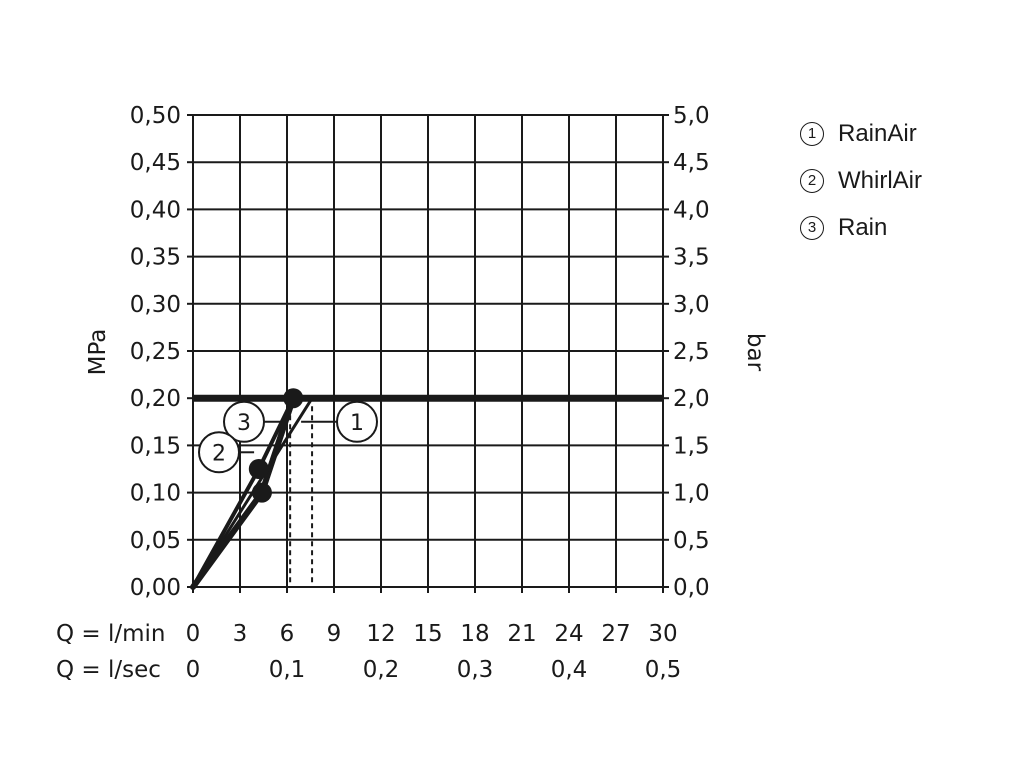 Image resolution: width=1024 pixels, height=768 pixels. I want to click on y-tick-label: 0,25, so click(155, 352).